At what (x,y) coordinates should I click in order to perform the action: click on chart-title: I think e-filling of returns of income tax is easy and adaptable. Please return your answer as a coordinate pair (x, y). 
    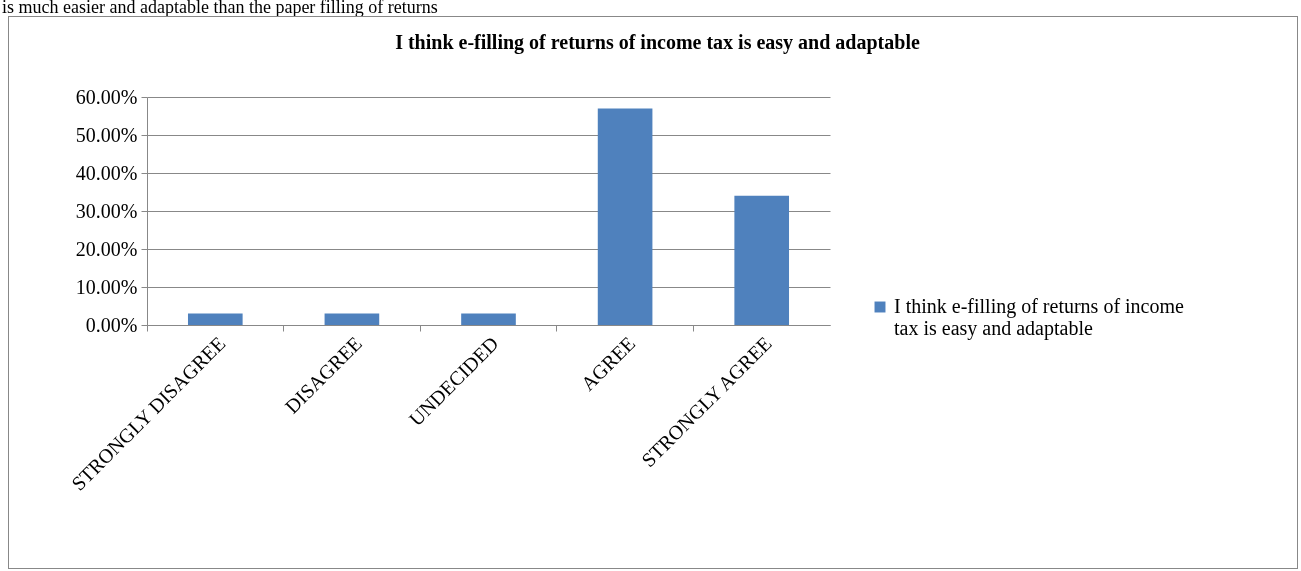
    Looking at the image, I should click on (657, 42).